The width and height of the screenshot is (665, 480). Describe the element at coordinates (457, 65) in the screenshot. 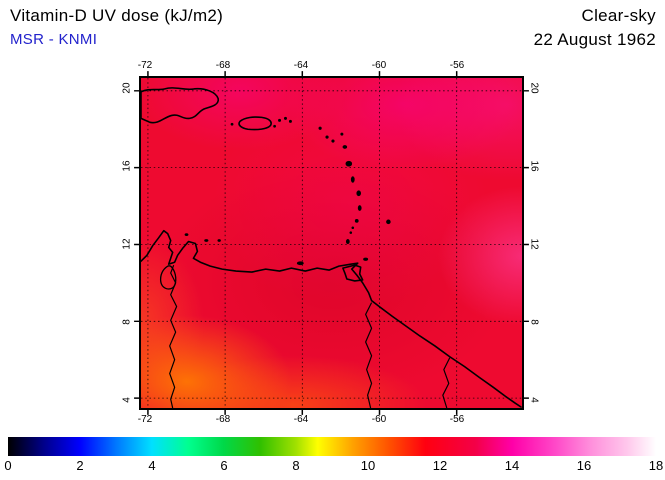

I see `lon-tick-top: -56` at that location.